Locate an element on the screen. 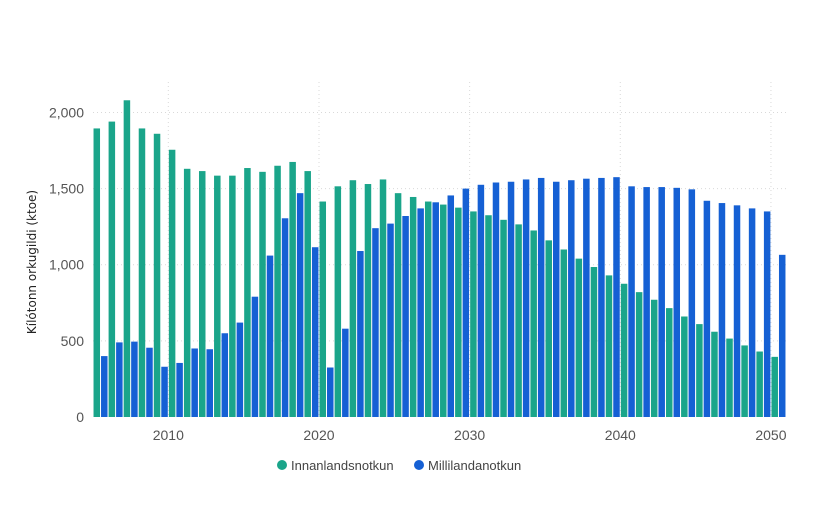  bar-millilandanotkun-2028 is located at coordinates (451, 306).